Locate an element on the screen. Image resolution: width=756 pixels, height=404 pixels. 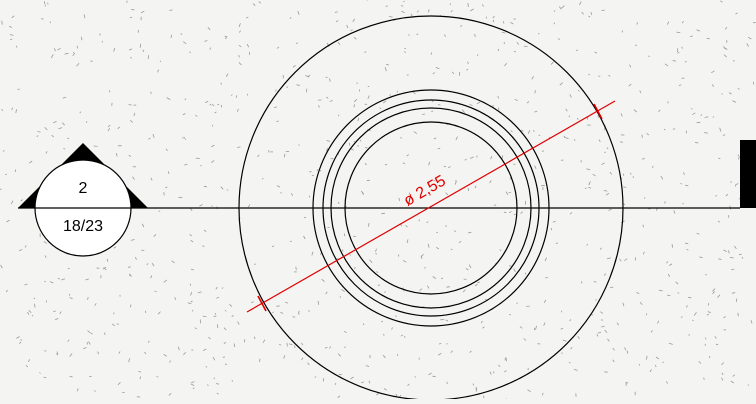
wall-block is located at coordinates (748, 174).